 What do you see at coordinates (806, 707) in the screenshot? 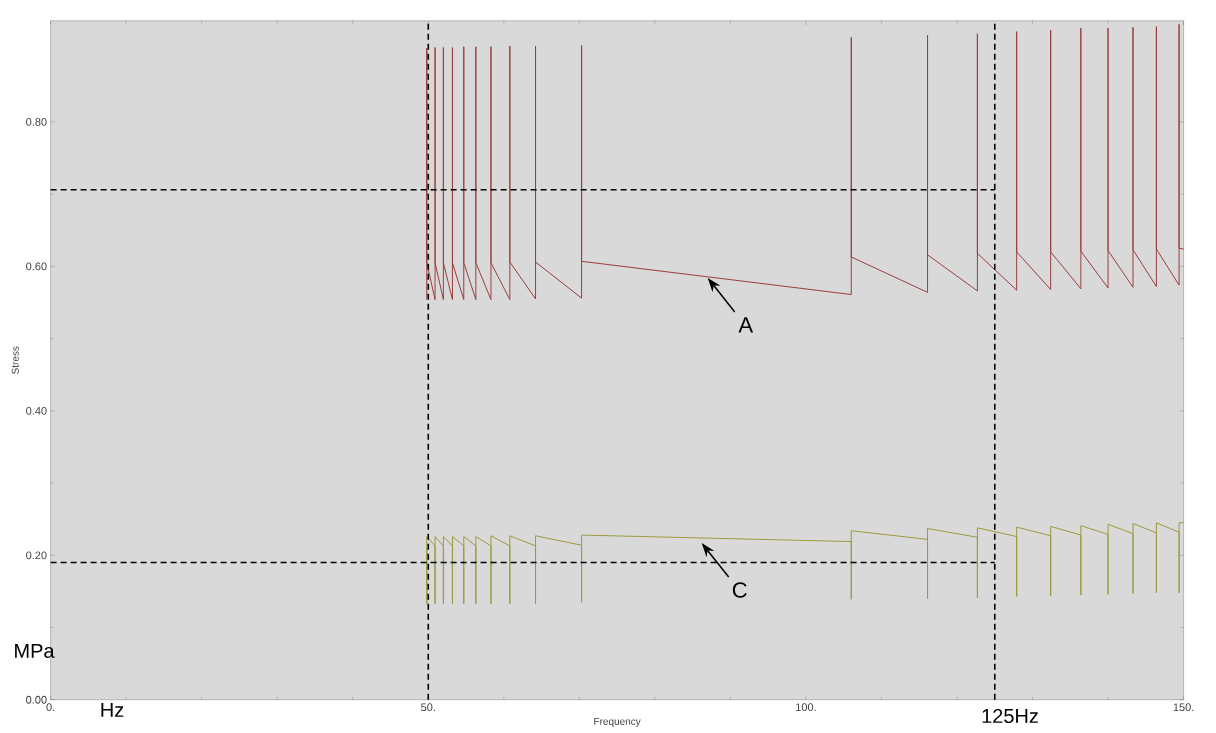
I see `x-tick-label: 100.` at bounding box center [806, 707].